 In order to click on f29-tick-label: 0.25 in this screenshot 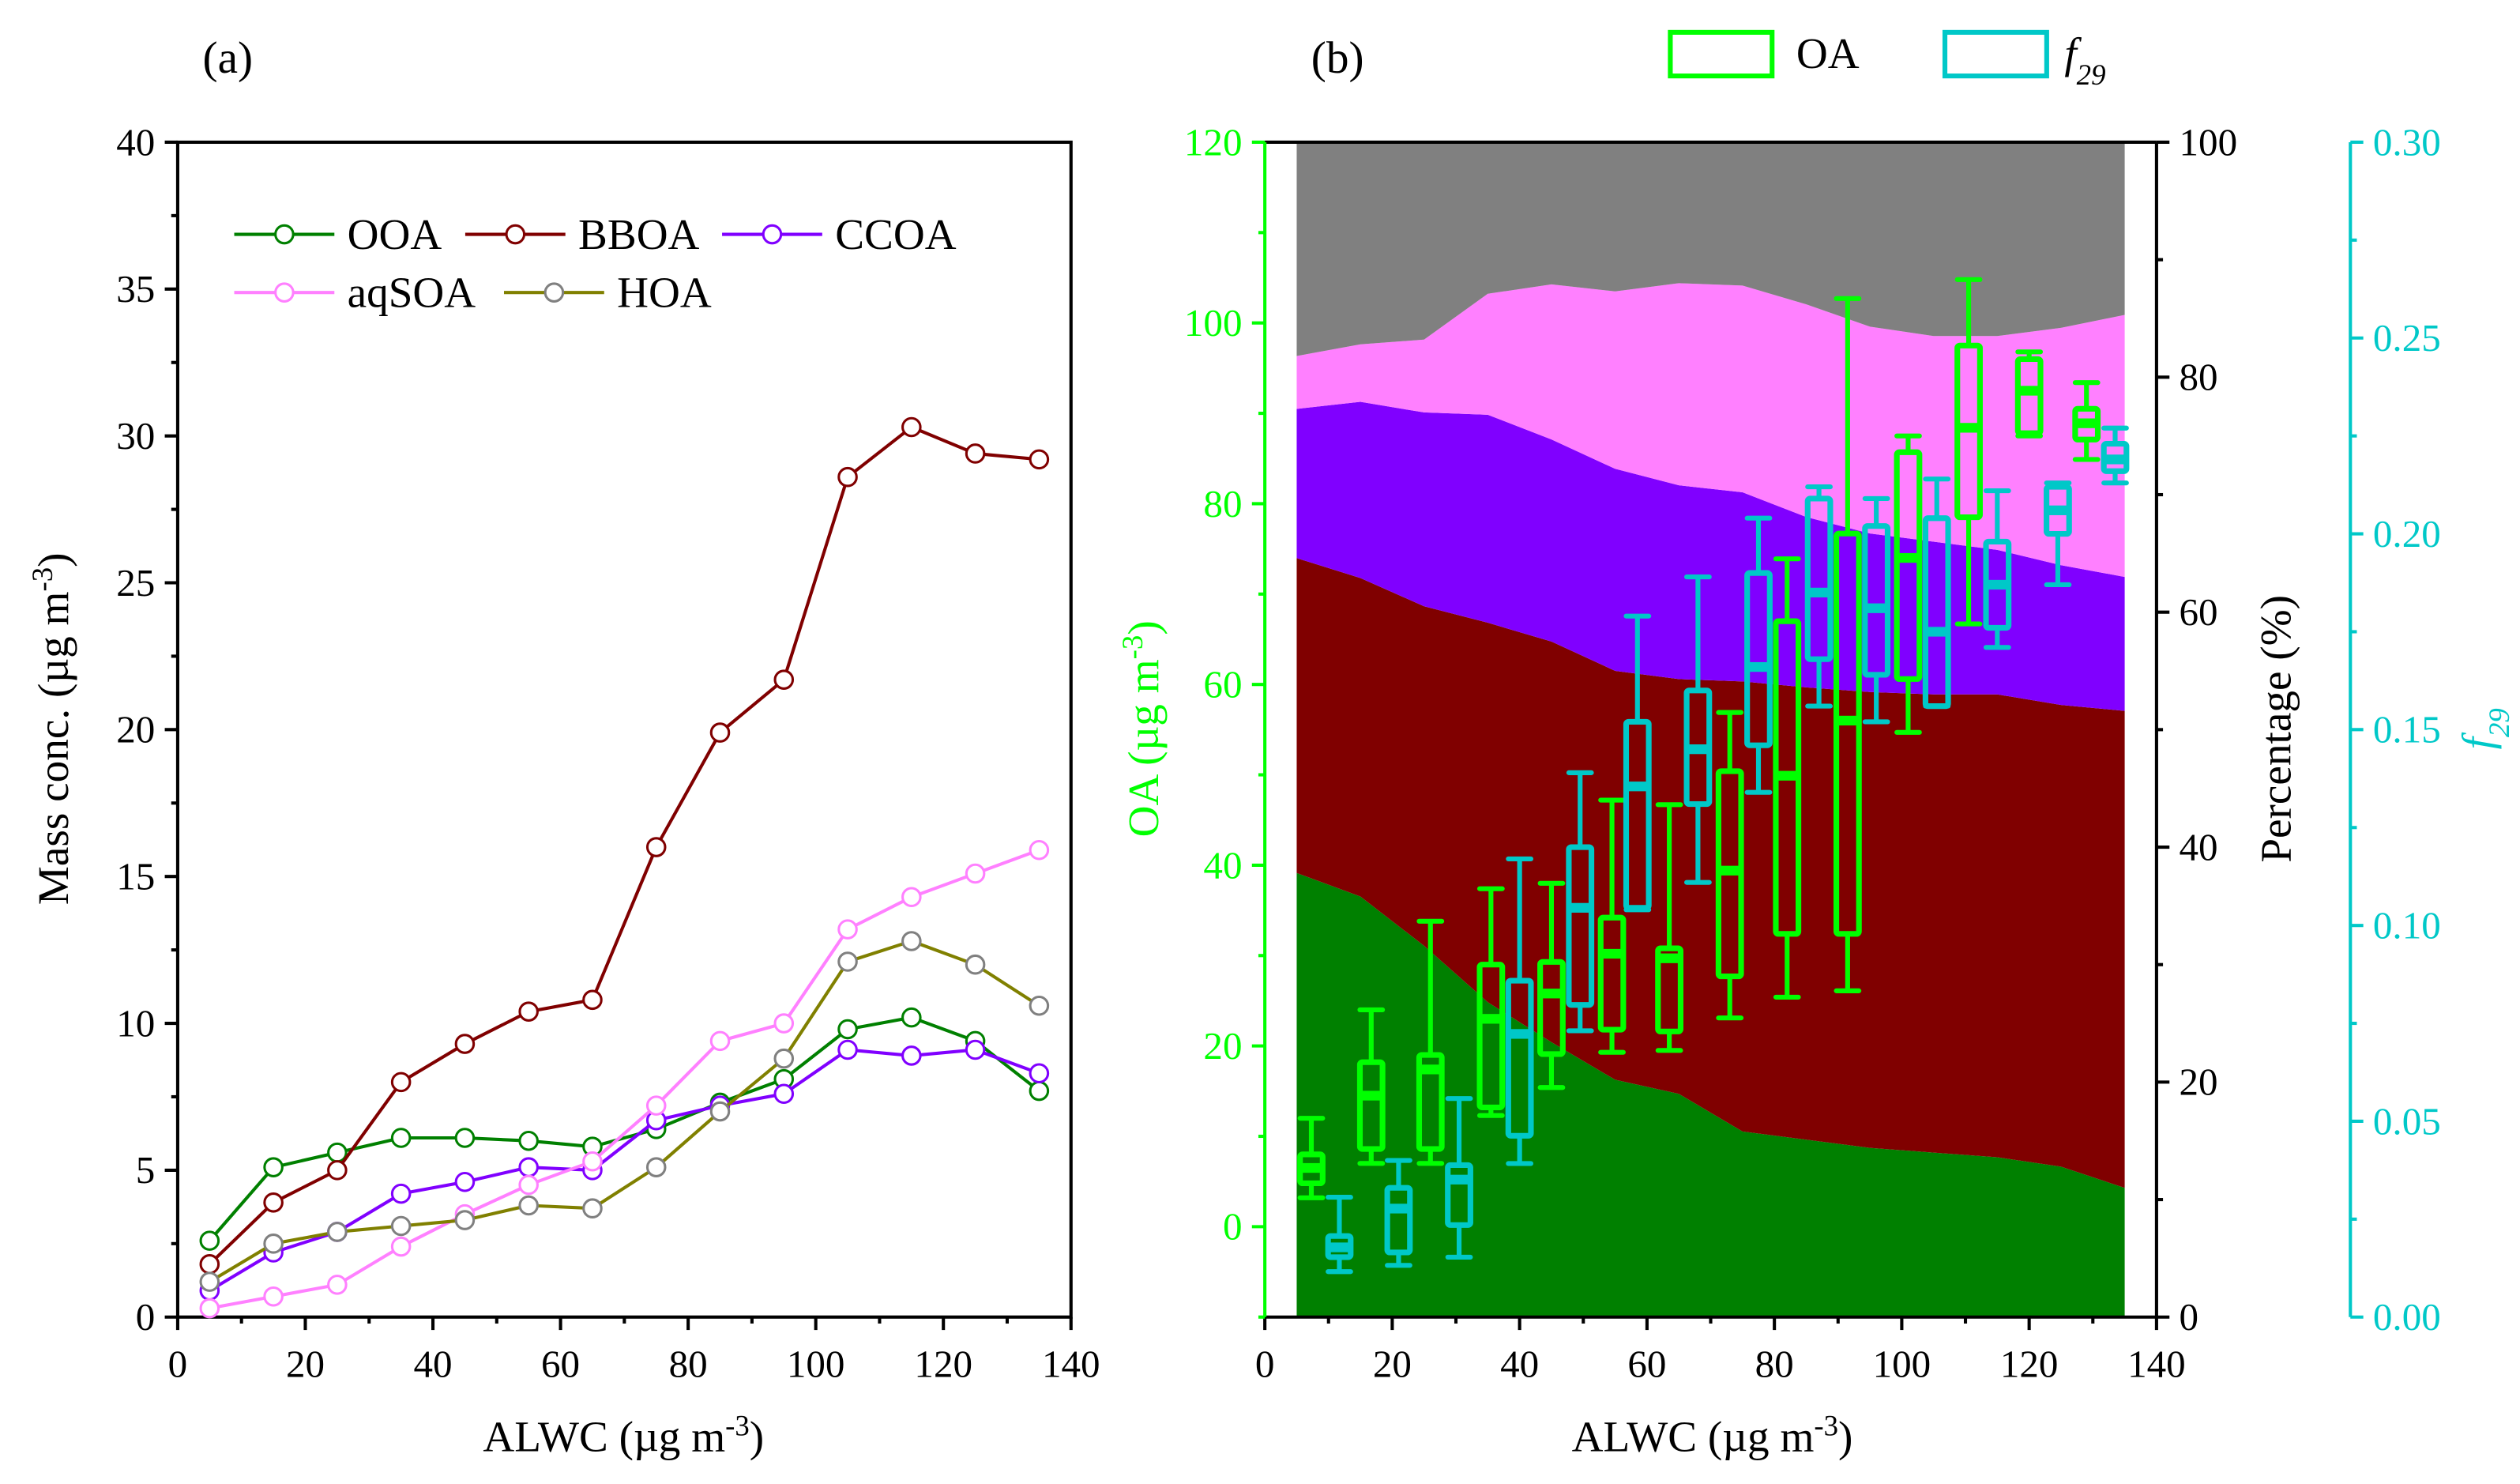, I will do `click(2407, 338)`.